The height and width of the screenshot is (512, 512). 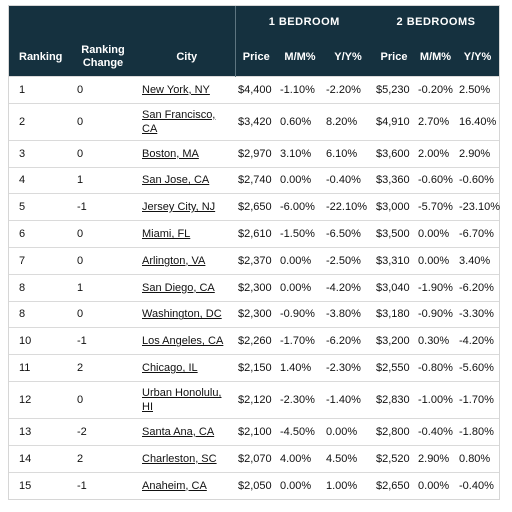 What do you see at coordinates (478, 458) in the screenshot?
I see `yy-2br-cell: 0.80%` at bounding box center [478, 458].